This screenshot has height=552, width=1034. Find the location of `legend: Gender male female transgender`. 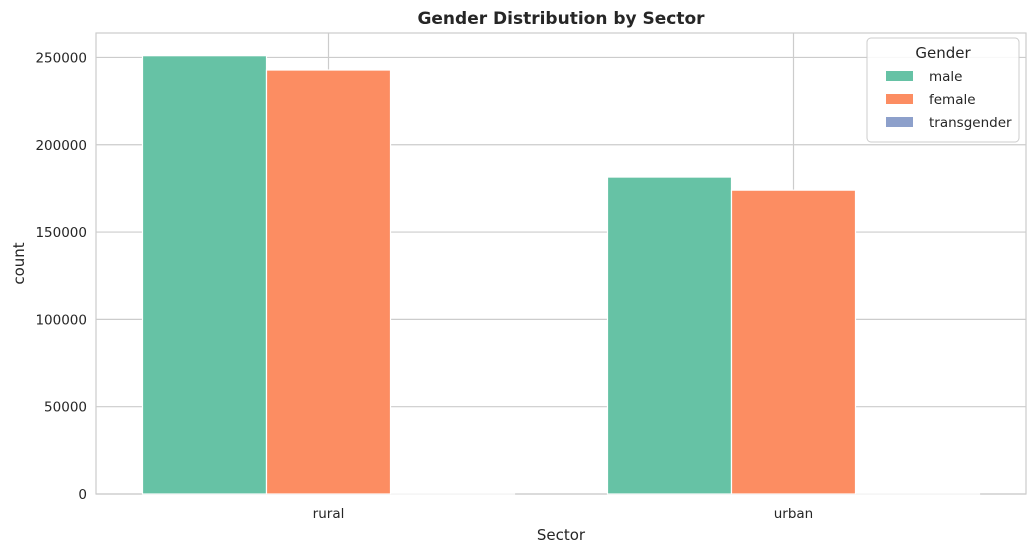

legend: Gender male female transgender is located at coordinates (943, 90).